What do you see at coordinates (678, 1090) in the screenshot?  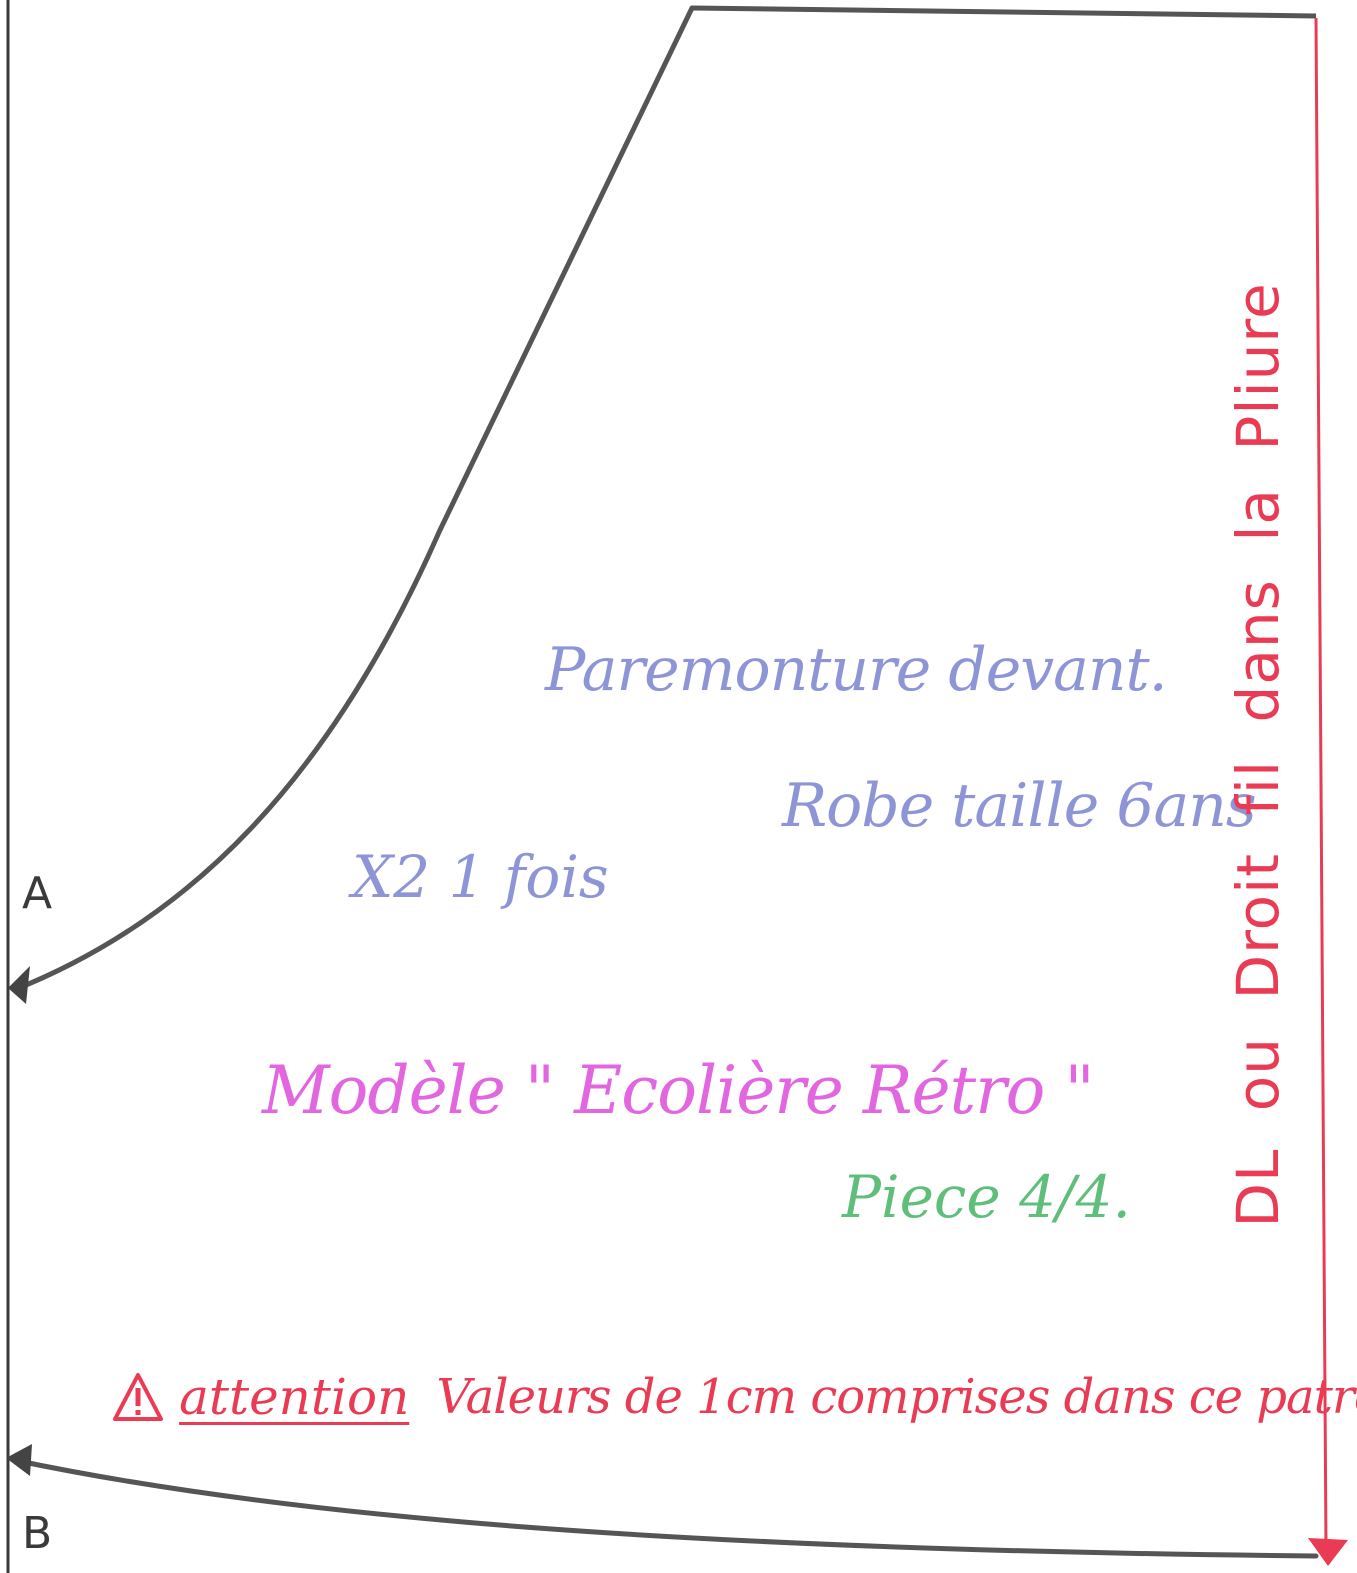 I see `model-name: Modèle " Ecolière Rétro "` at bounding box center [678, 1090].